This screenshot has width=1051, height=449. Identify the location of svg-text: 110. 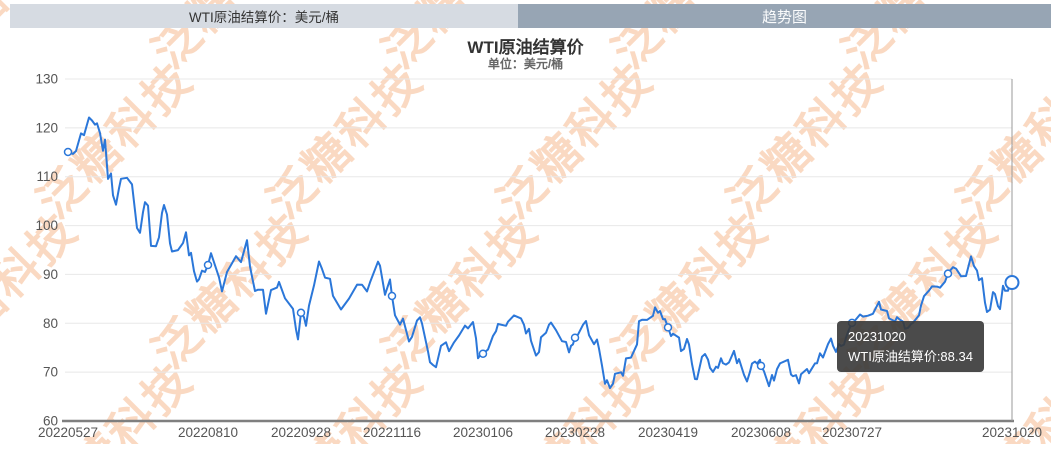
(47, 176).